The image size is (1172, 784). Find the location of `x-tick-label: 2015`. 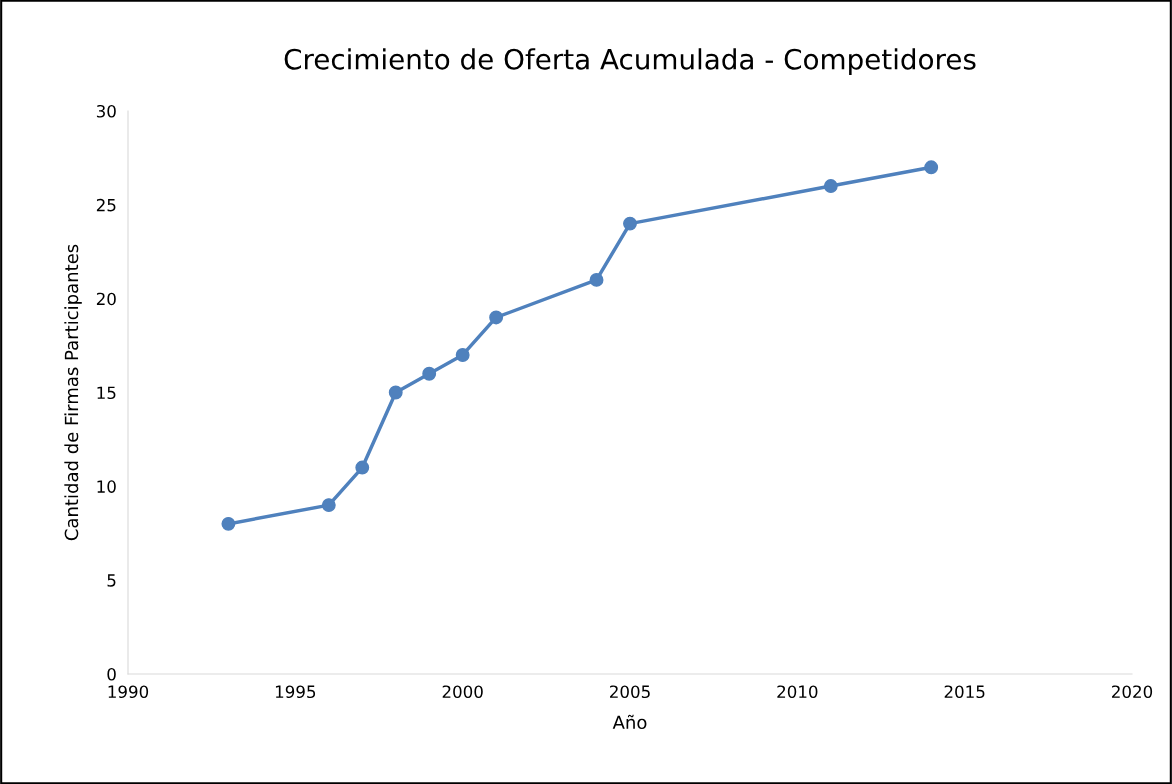

x-tick-label: 2015 is located at coordinates (964, 692).